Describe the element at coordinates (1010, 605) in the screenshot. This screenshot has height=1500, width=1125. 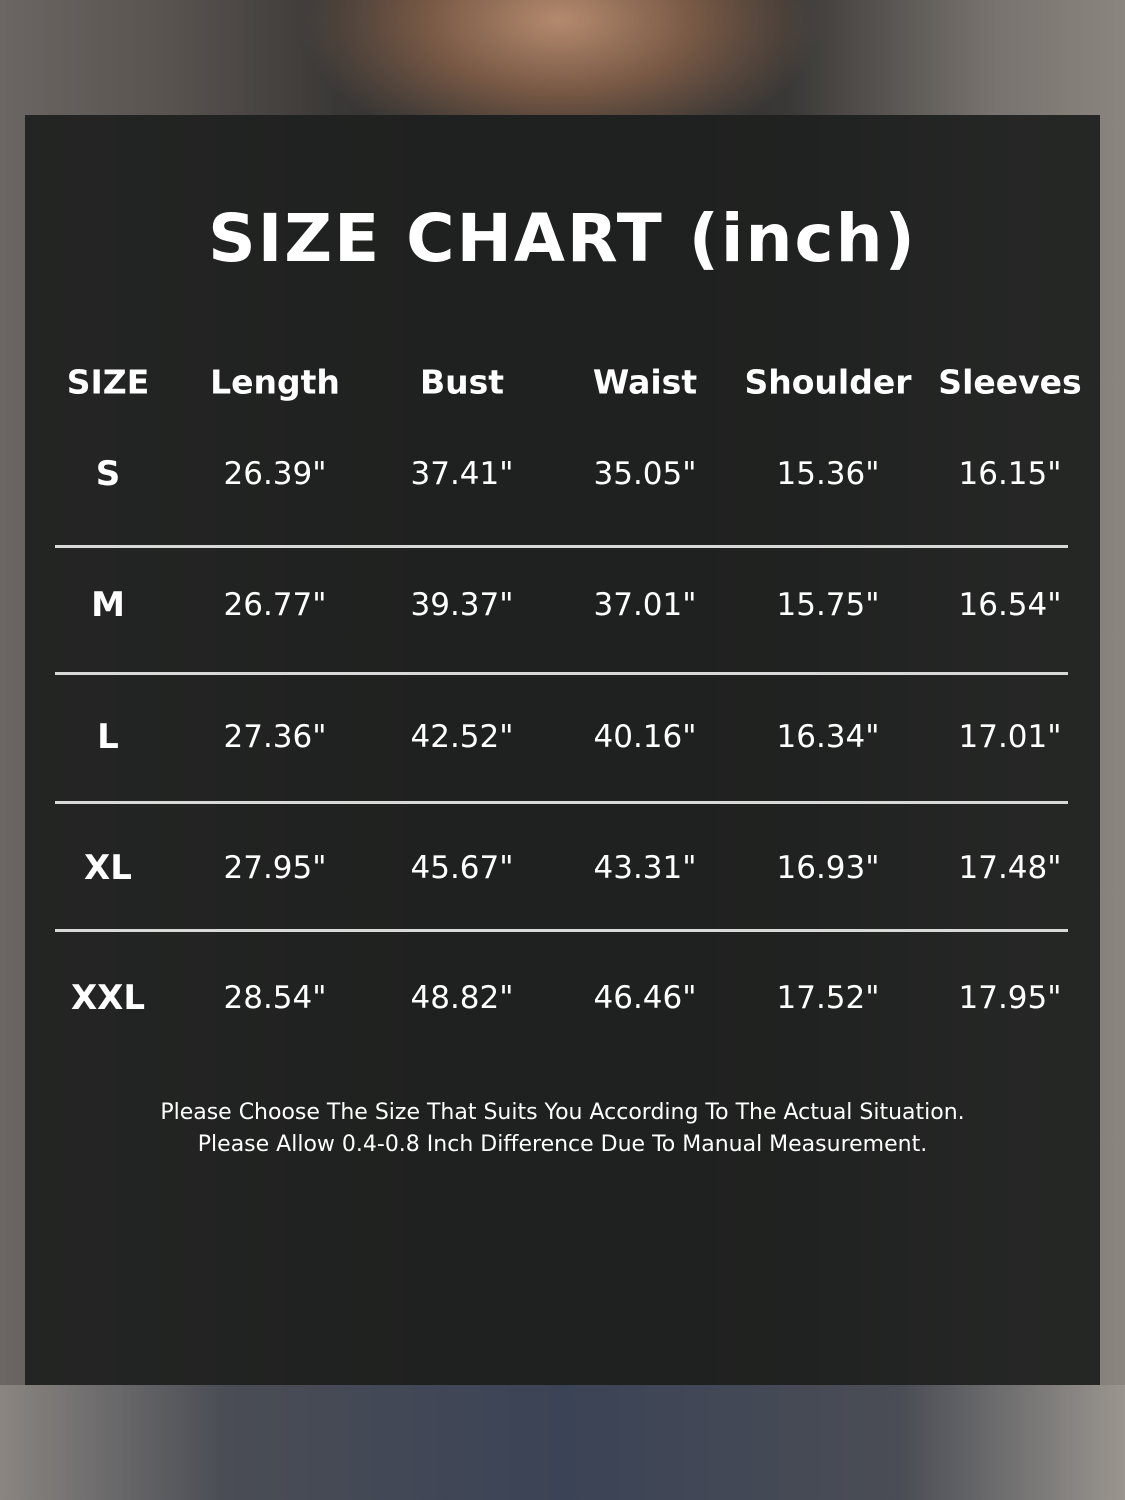
I see `table-cell-sleeves: 16.54"` at that location.